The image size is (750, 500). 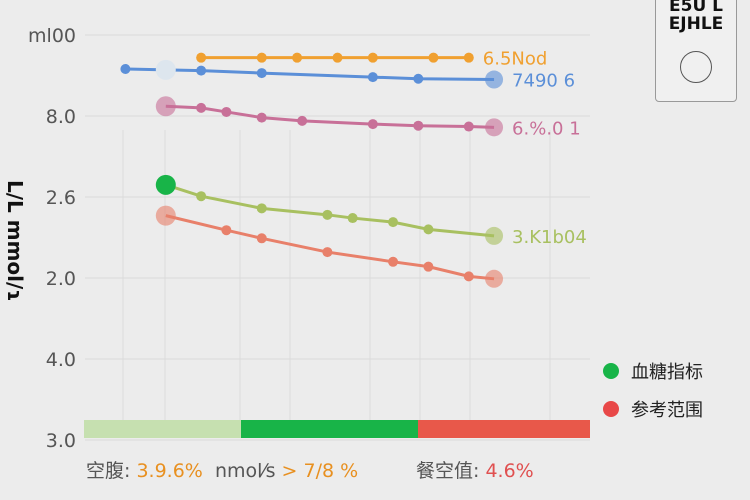 What do you see at coordinates (509, 471) in the screenshot?
I see `meal-value: 4.6%` at bounding box center [509, 471].